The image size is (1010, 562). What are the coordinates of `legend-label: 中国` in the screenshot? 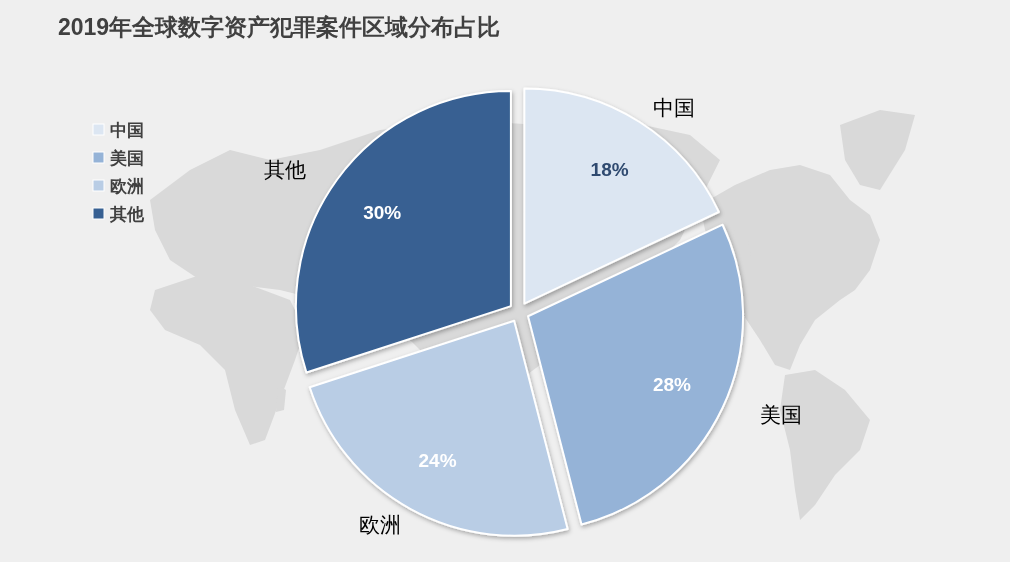 It's located at (127, 130).